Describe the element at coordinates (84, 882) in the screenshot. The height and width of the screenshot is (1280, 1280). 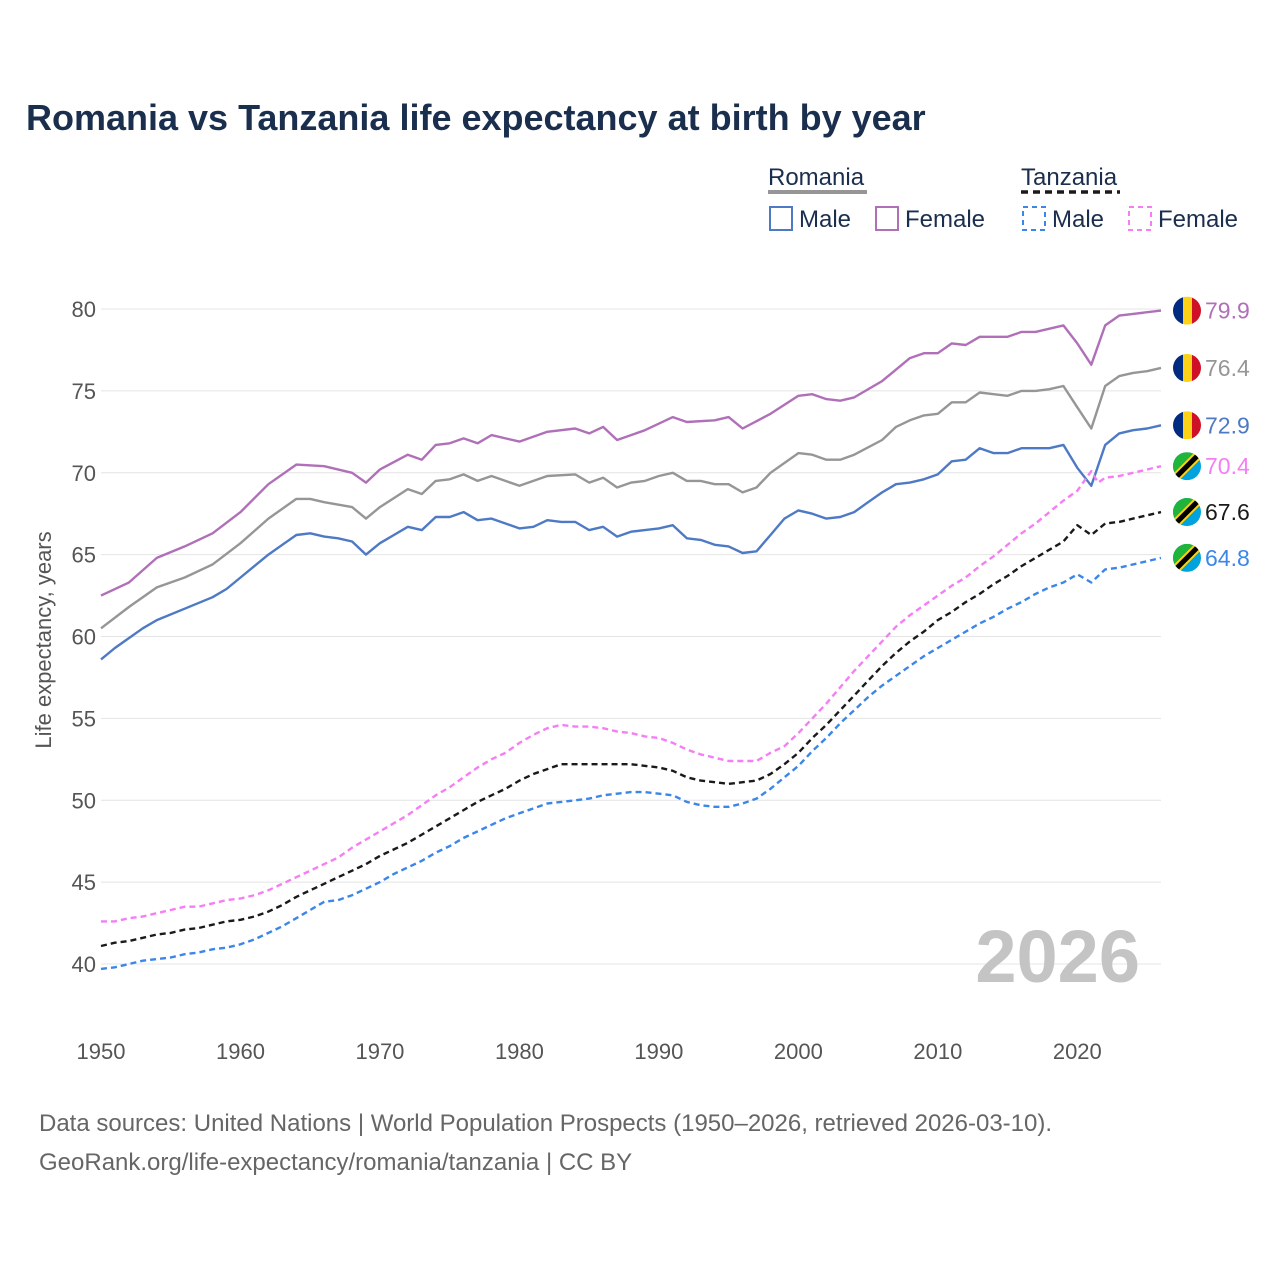
I see `y-tick-label: 45` at that location.